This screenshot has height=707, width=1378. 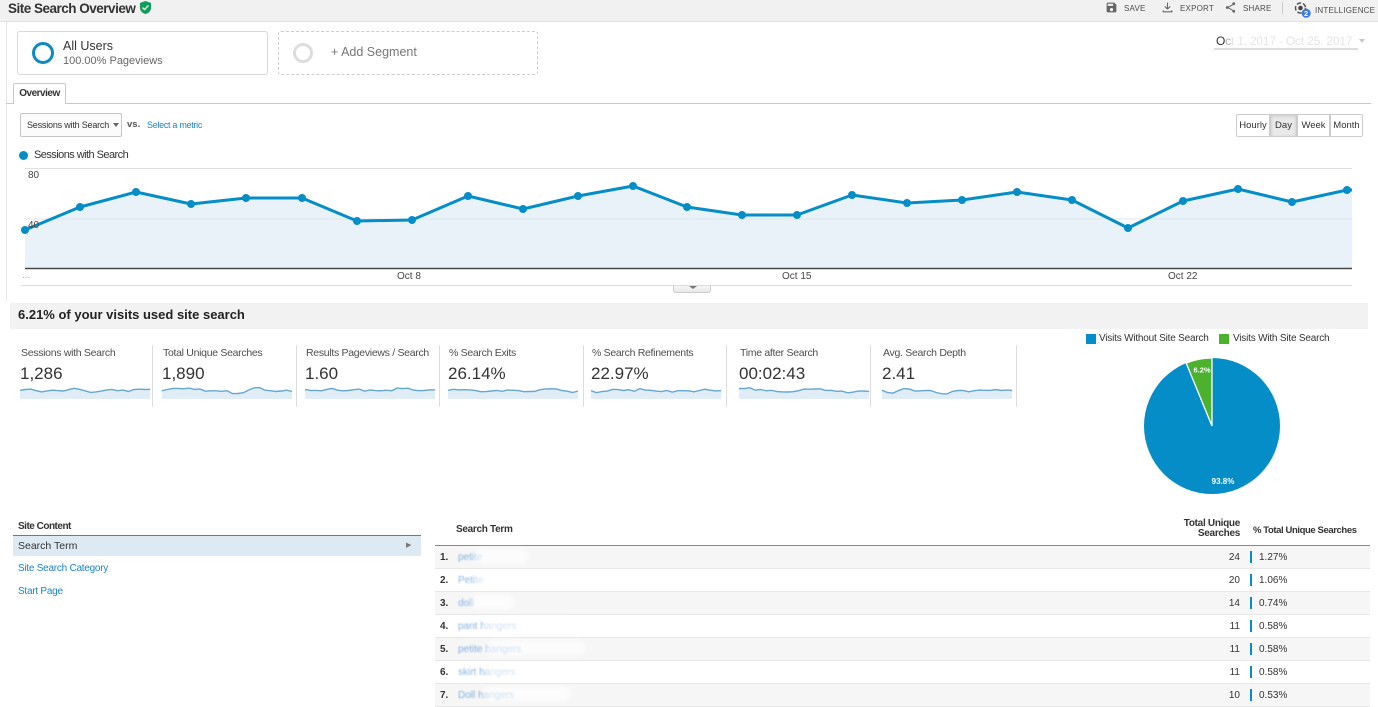 I want to click on svg-text: 2, so click(x=1306, y=13).